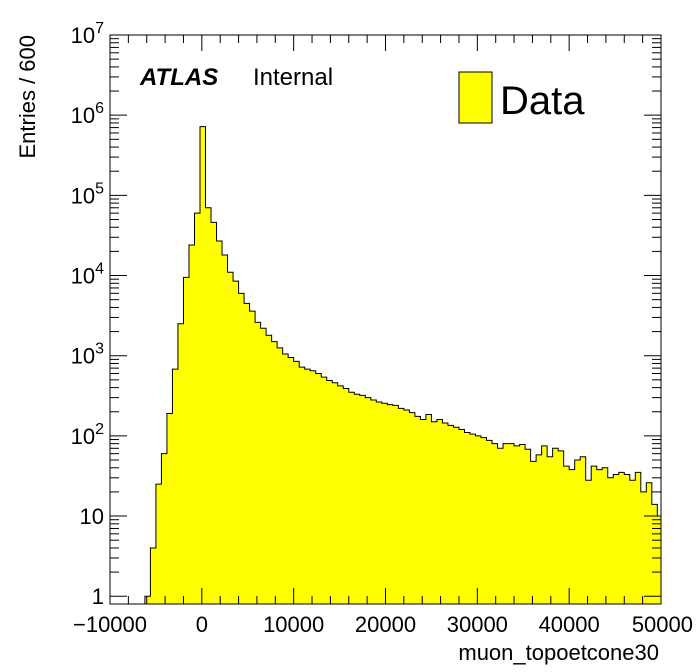 Image resolution: width=696 pixels, height=672 pixels. I want to click on legend-label-data: Data, so click(542, 101).